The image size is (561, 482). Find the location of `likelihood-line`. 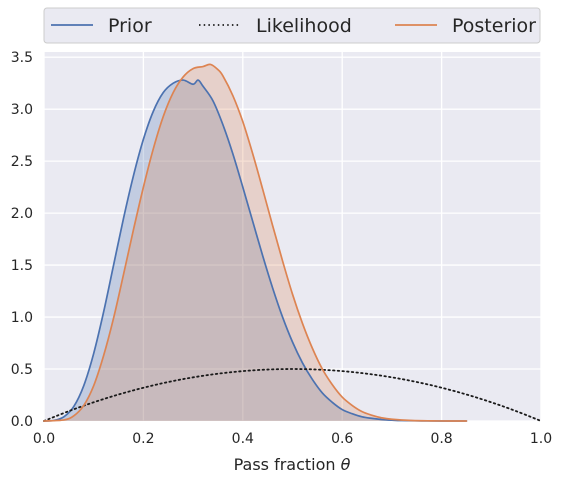

likelihood-line is located at coordinates (292, 395).